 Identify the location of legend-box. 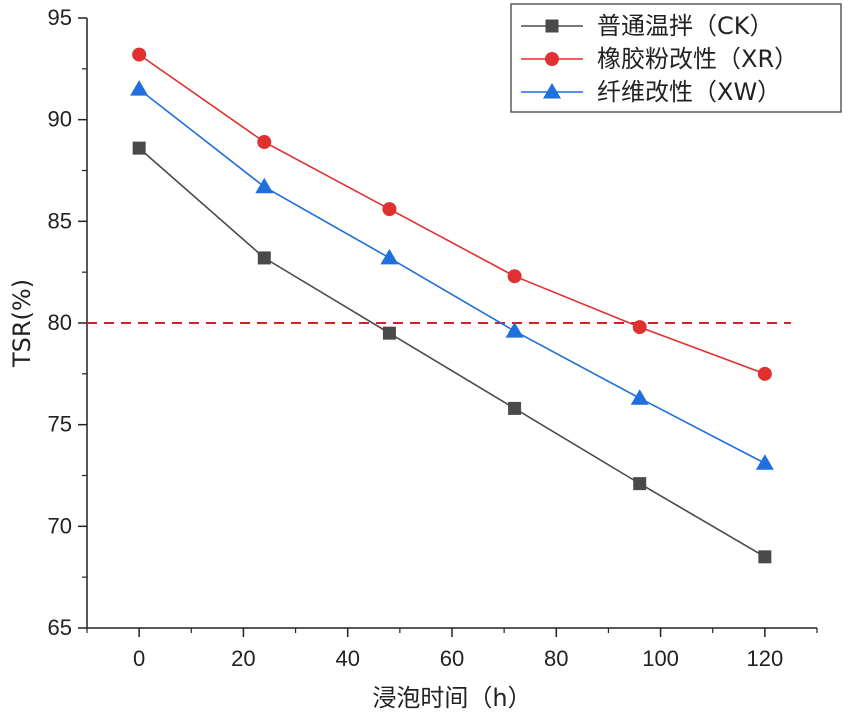
(676, 58).